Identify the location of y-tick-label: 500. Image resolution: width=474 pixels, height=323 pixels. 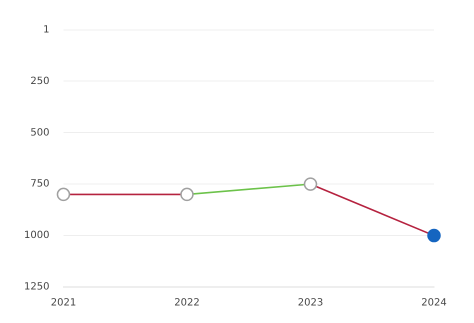
(40, 132).